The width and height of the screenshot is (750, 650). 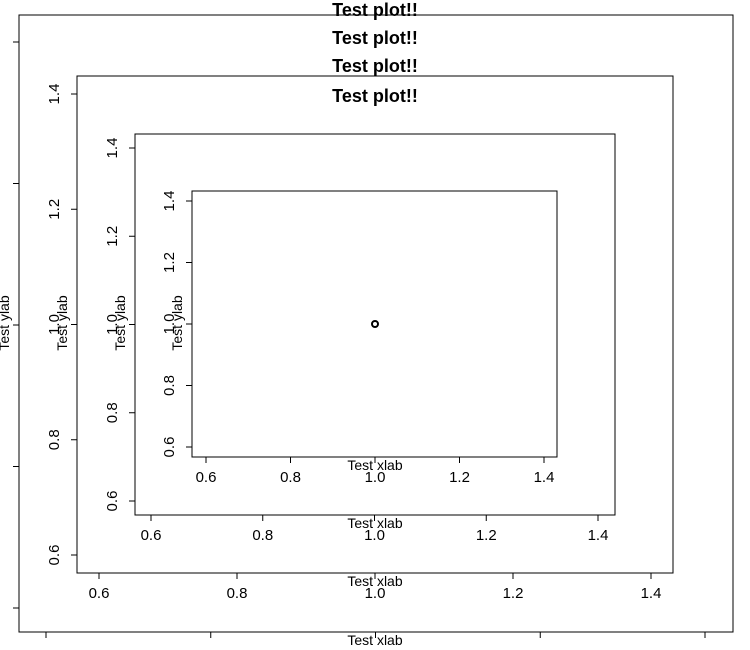 I want to click on y-axis, so click(x=16, y=325).